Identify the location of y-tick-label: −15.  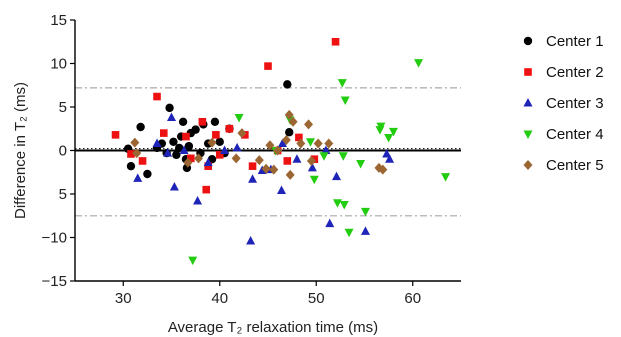
(54, 281).